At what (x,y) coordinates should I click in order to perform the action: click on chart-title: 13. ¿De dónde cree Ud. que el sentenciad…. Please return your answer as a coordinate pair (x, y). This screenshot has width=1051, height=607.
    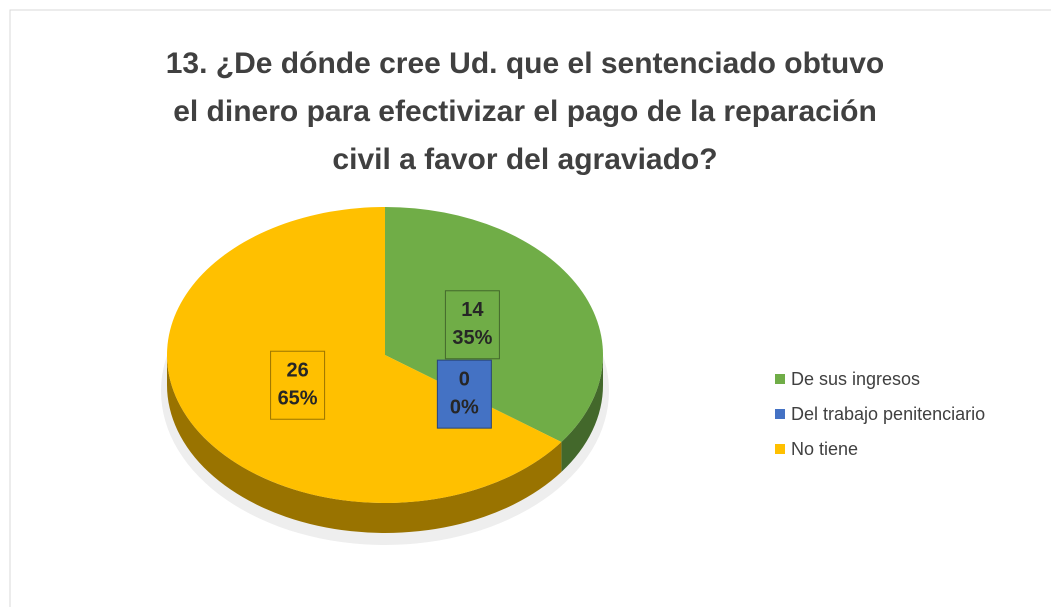
    Looking at the image, I should click on (525, 111).